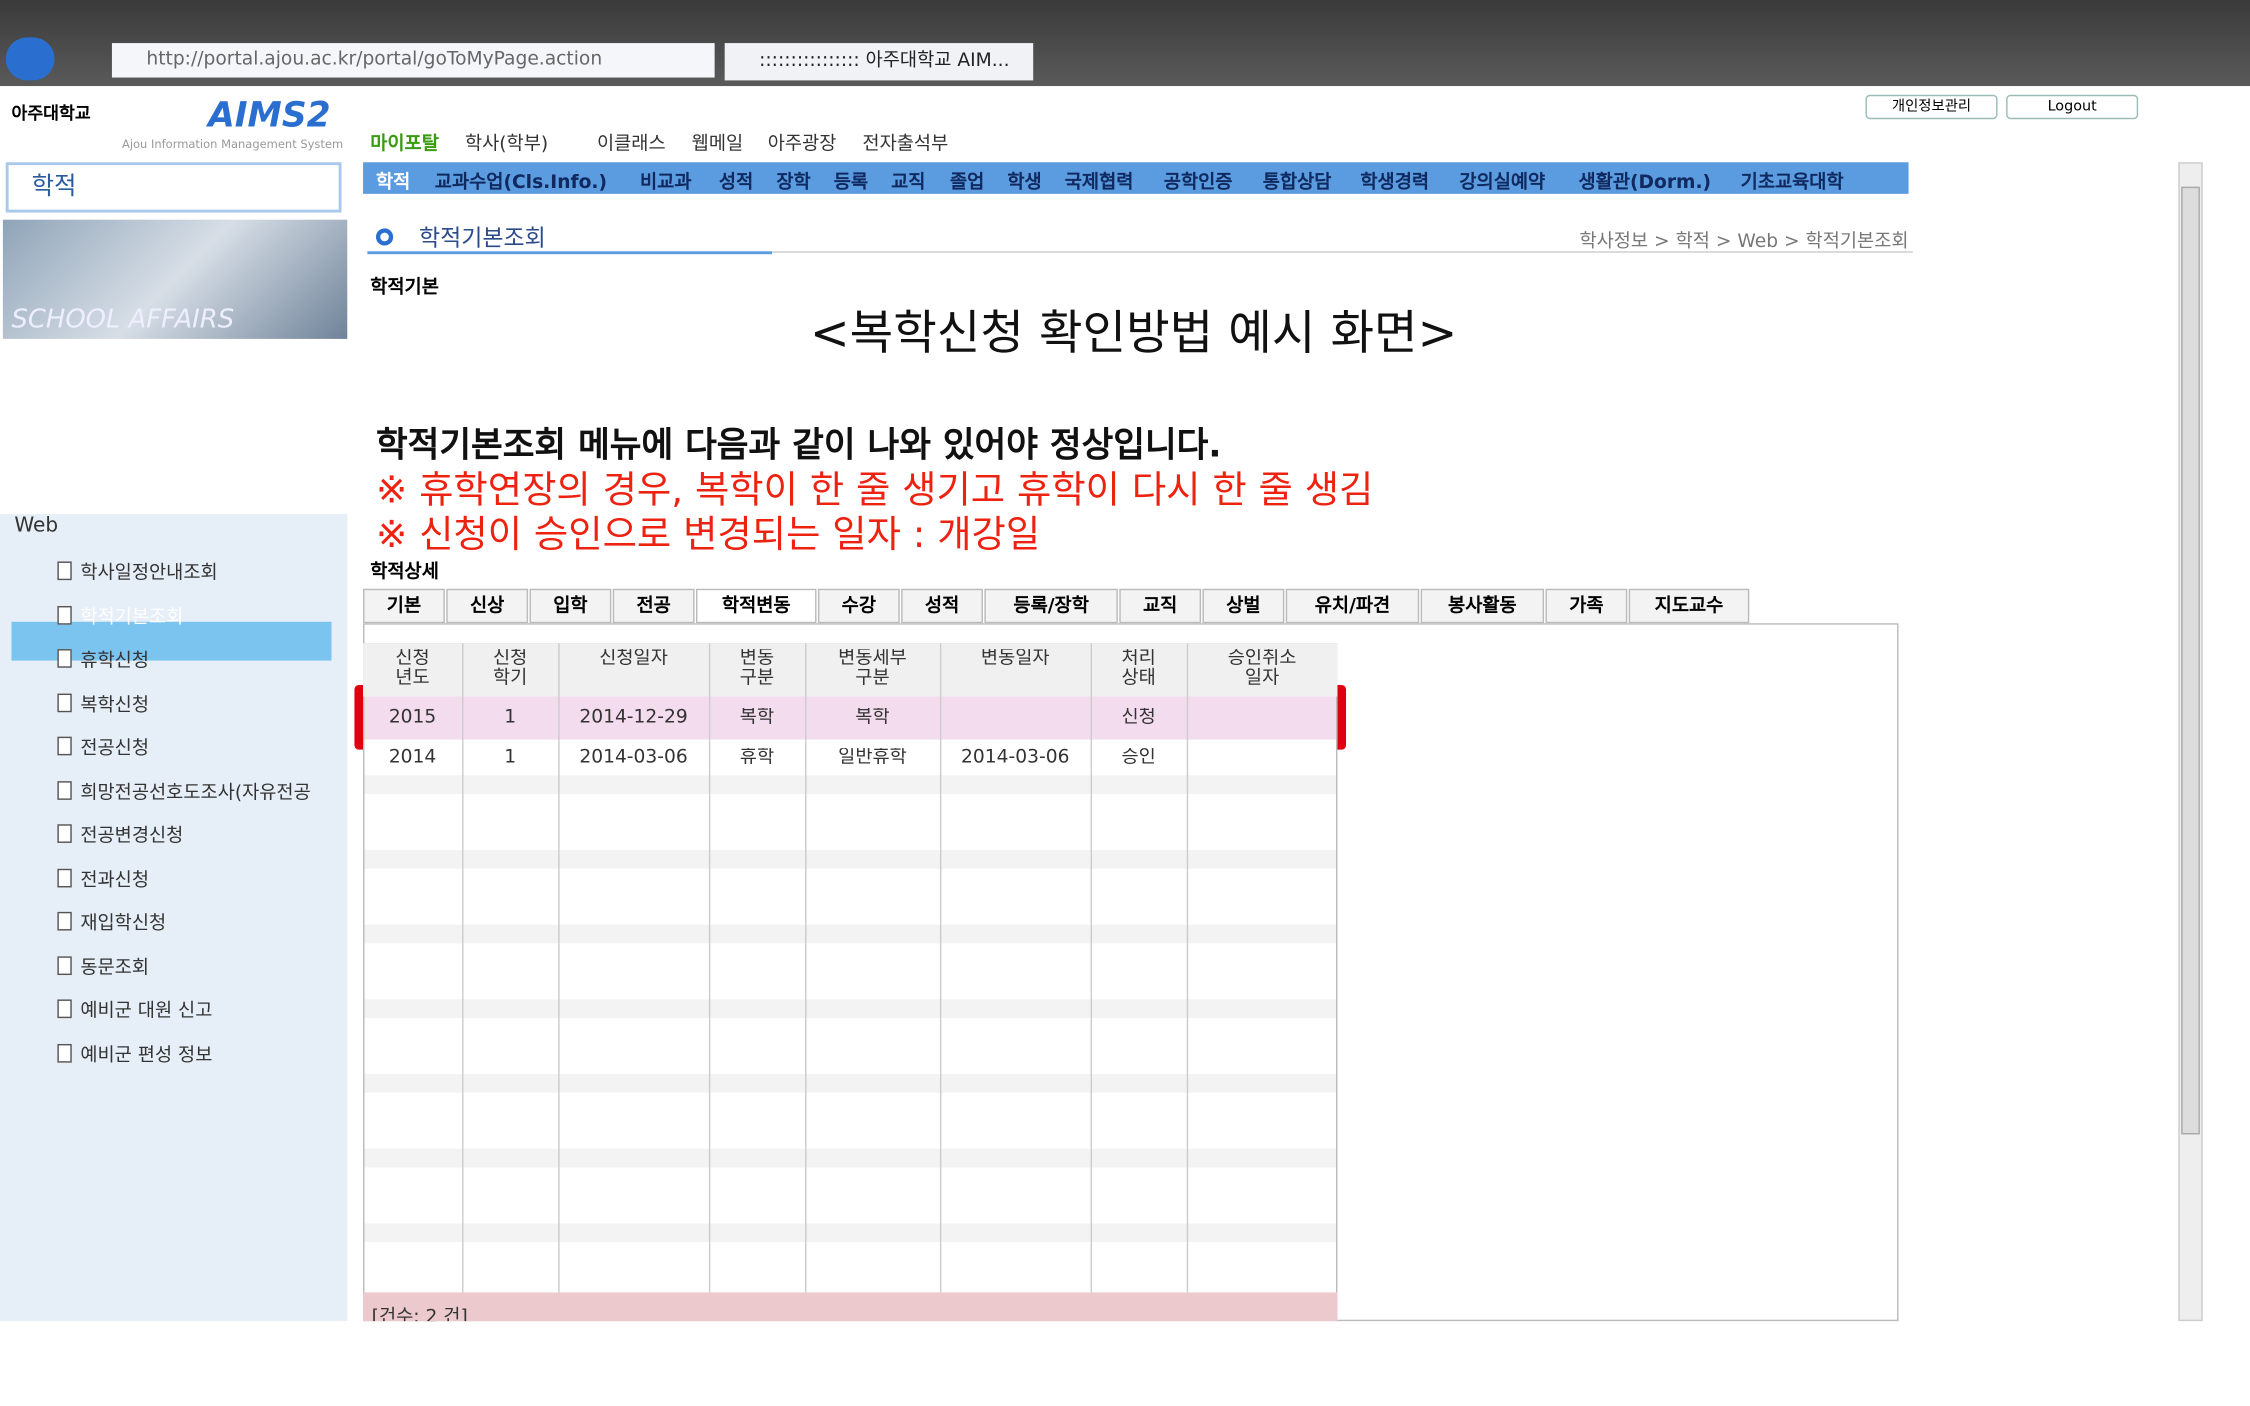  What do you see at coordinates (802, 144) in the screenshot?
I see `nav-item: 아주광장` at bounding box center [802, 144].